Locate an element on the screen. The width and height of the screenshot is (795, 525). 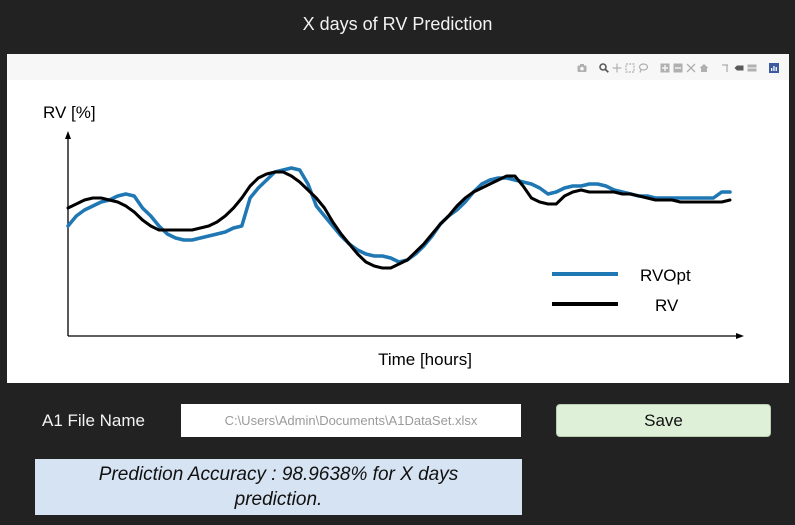
modebar-strip is located at coordinates (398, 67).